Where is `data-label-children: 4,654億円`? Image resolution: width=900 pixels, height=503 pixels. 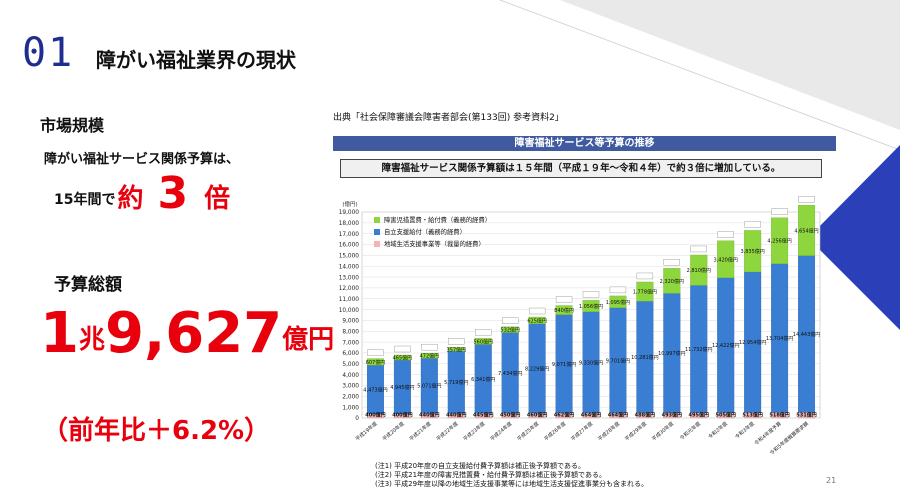 data-label-children: 4,654億円 is located at coordinates (806, 230).